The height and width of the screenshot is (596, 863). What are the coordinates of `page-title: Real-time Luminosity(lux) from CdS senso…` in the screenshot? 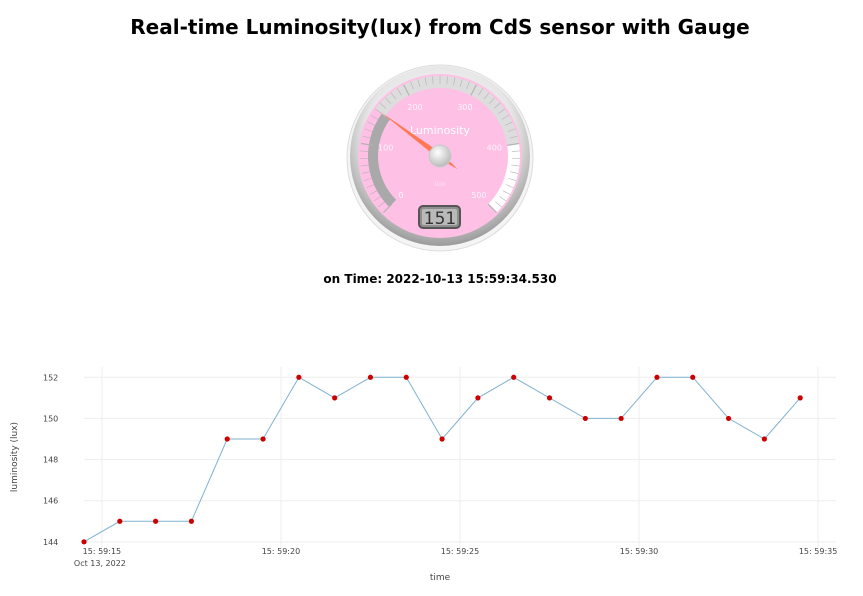 It's located at (431, 27).